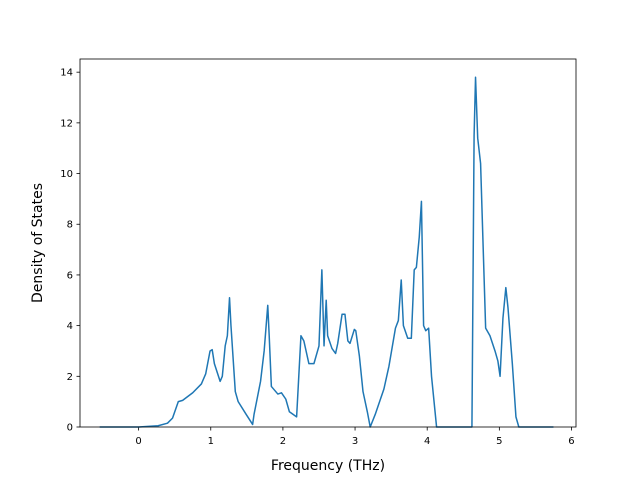  Describe the element at coordinates (70, 326) in the screenshot. I see `y-tick-label: 4` at that location.